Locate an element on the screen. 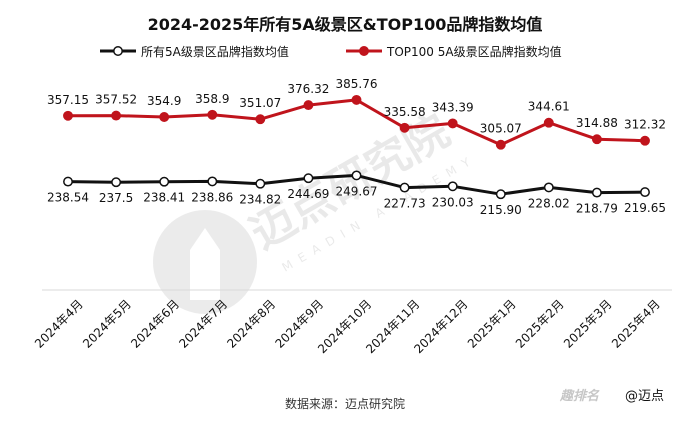 The width and height of the screenshot is (690, 421). data-label: 228.02 is located at coordinates (549, 203).